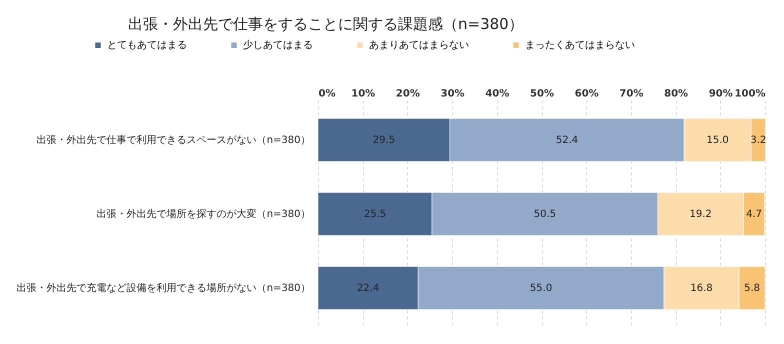 This screenshot has width=784, height=344. I want to click on x-tick-label: 70%, so click(631, 94).